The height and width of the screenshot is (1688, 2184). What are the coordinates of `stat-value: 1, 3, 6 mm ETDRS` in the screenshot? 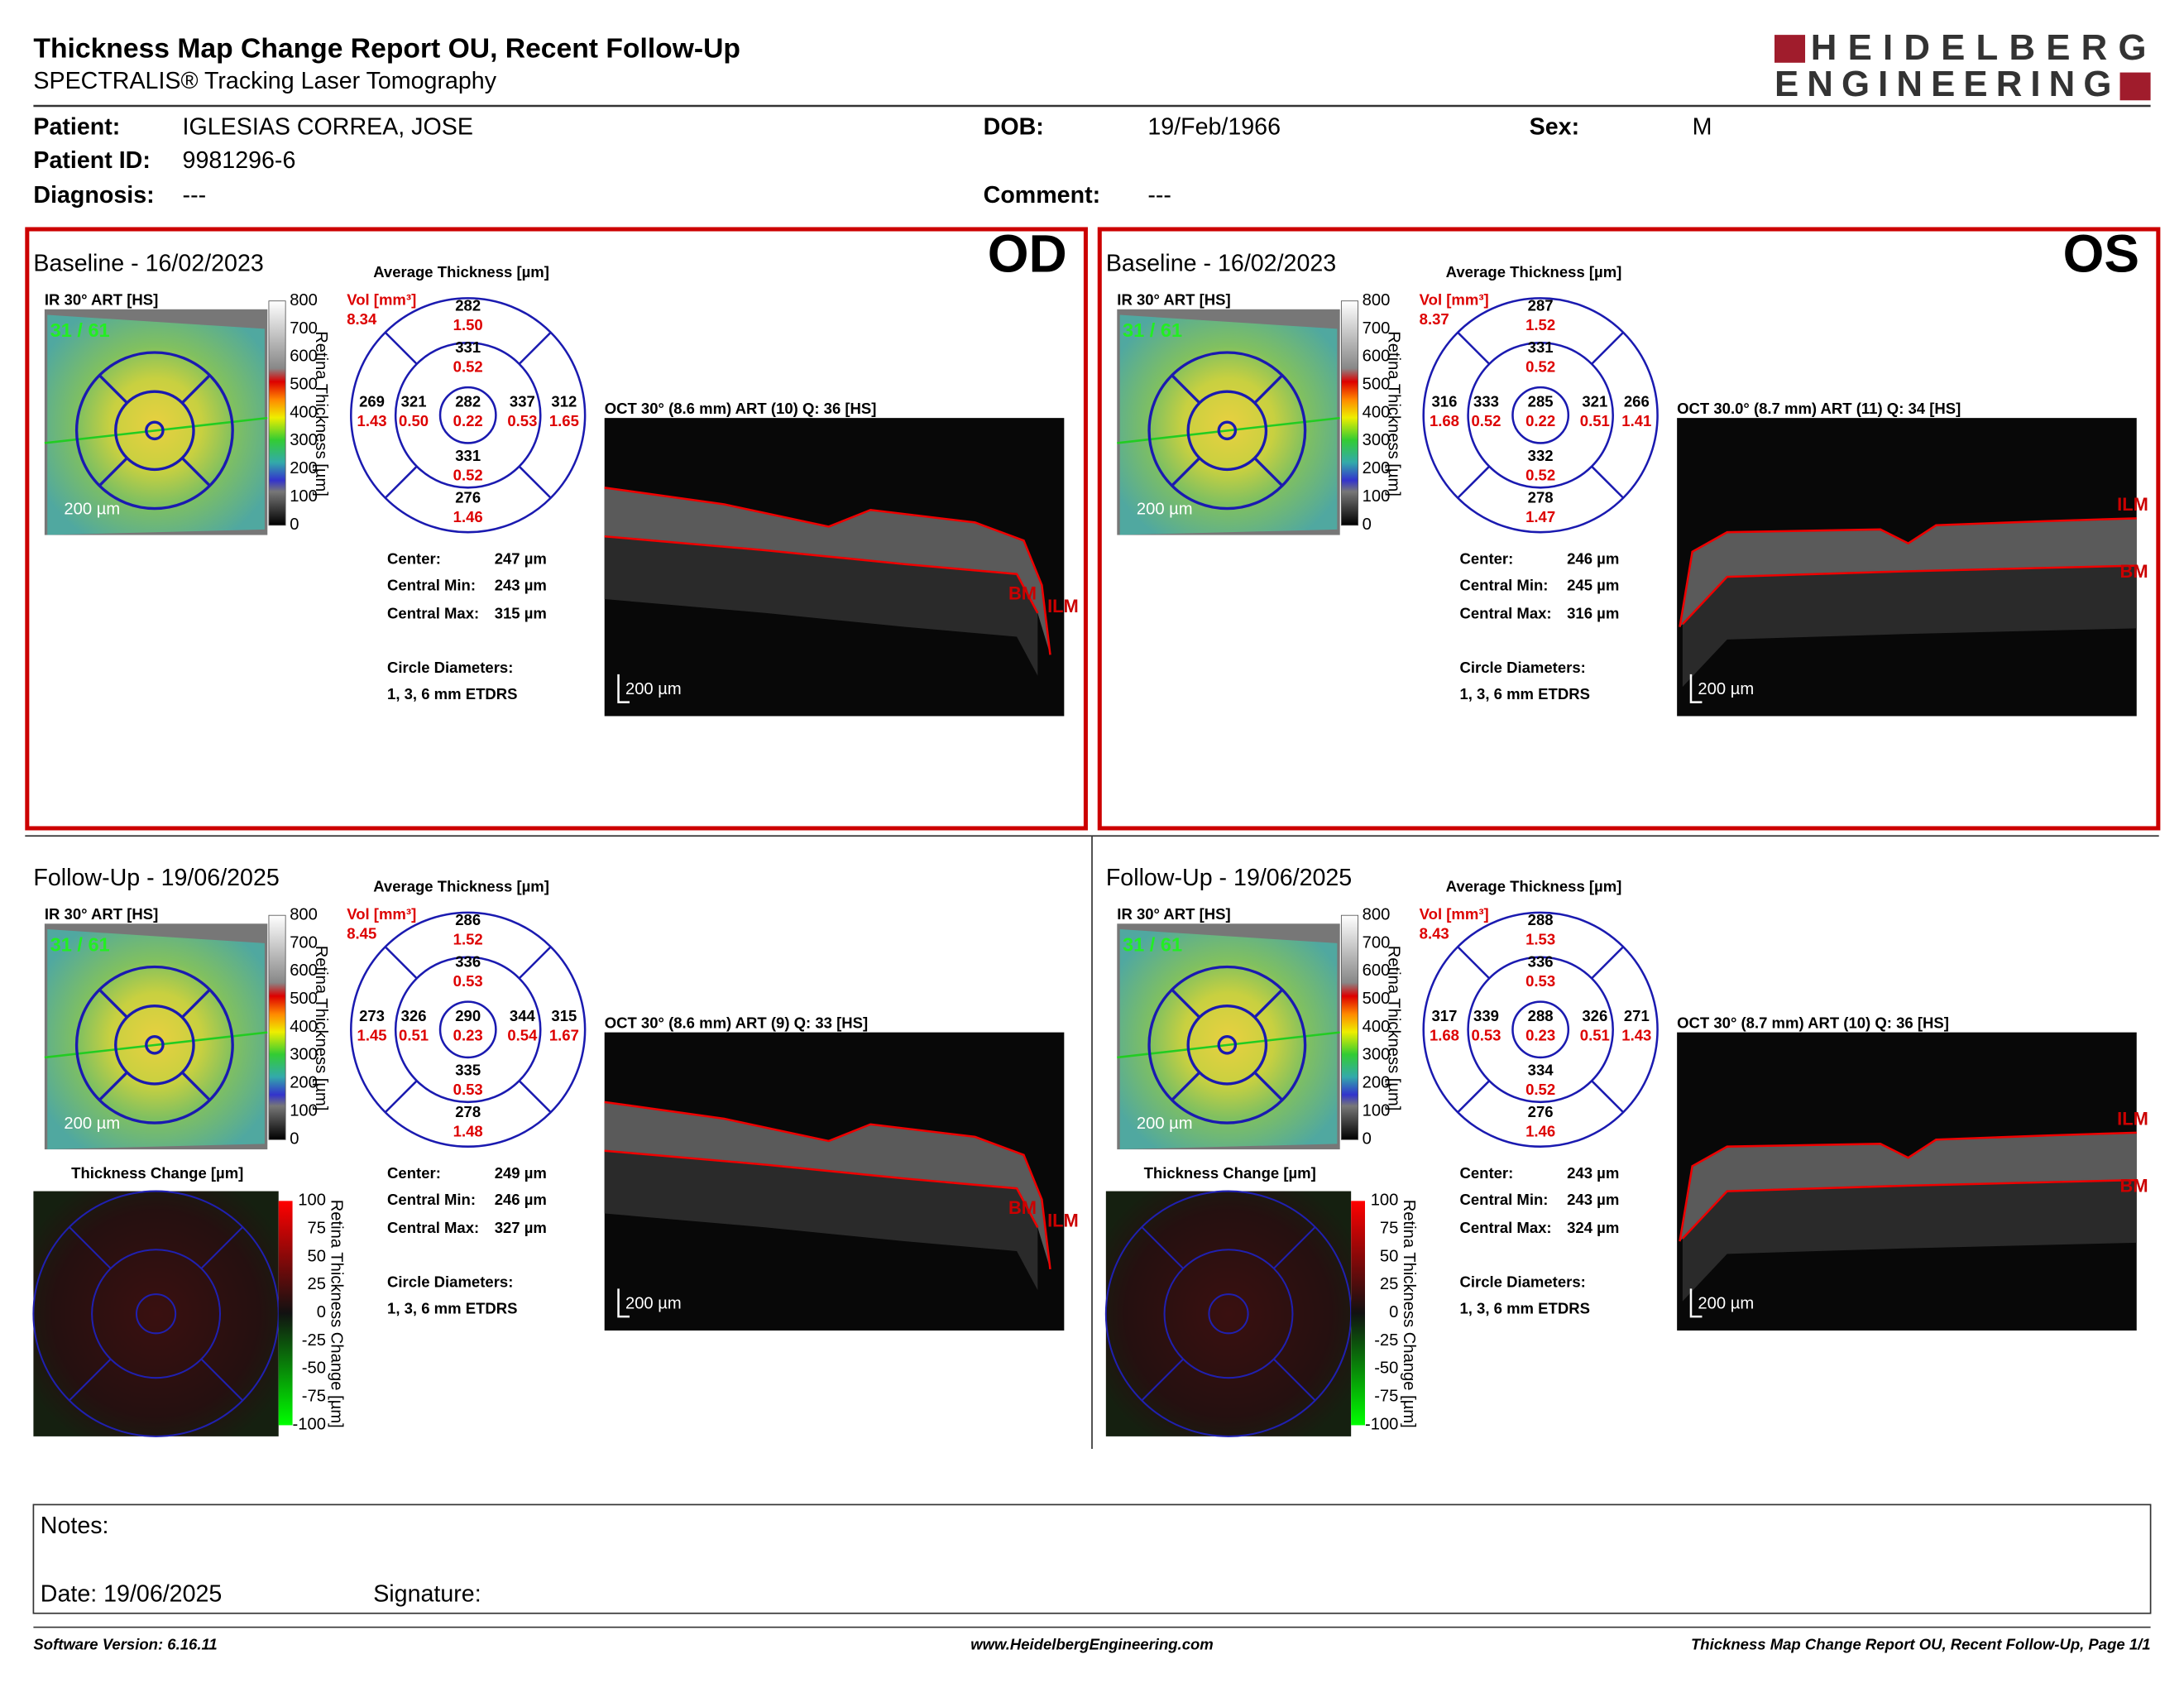 It's located at (452, 694).